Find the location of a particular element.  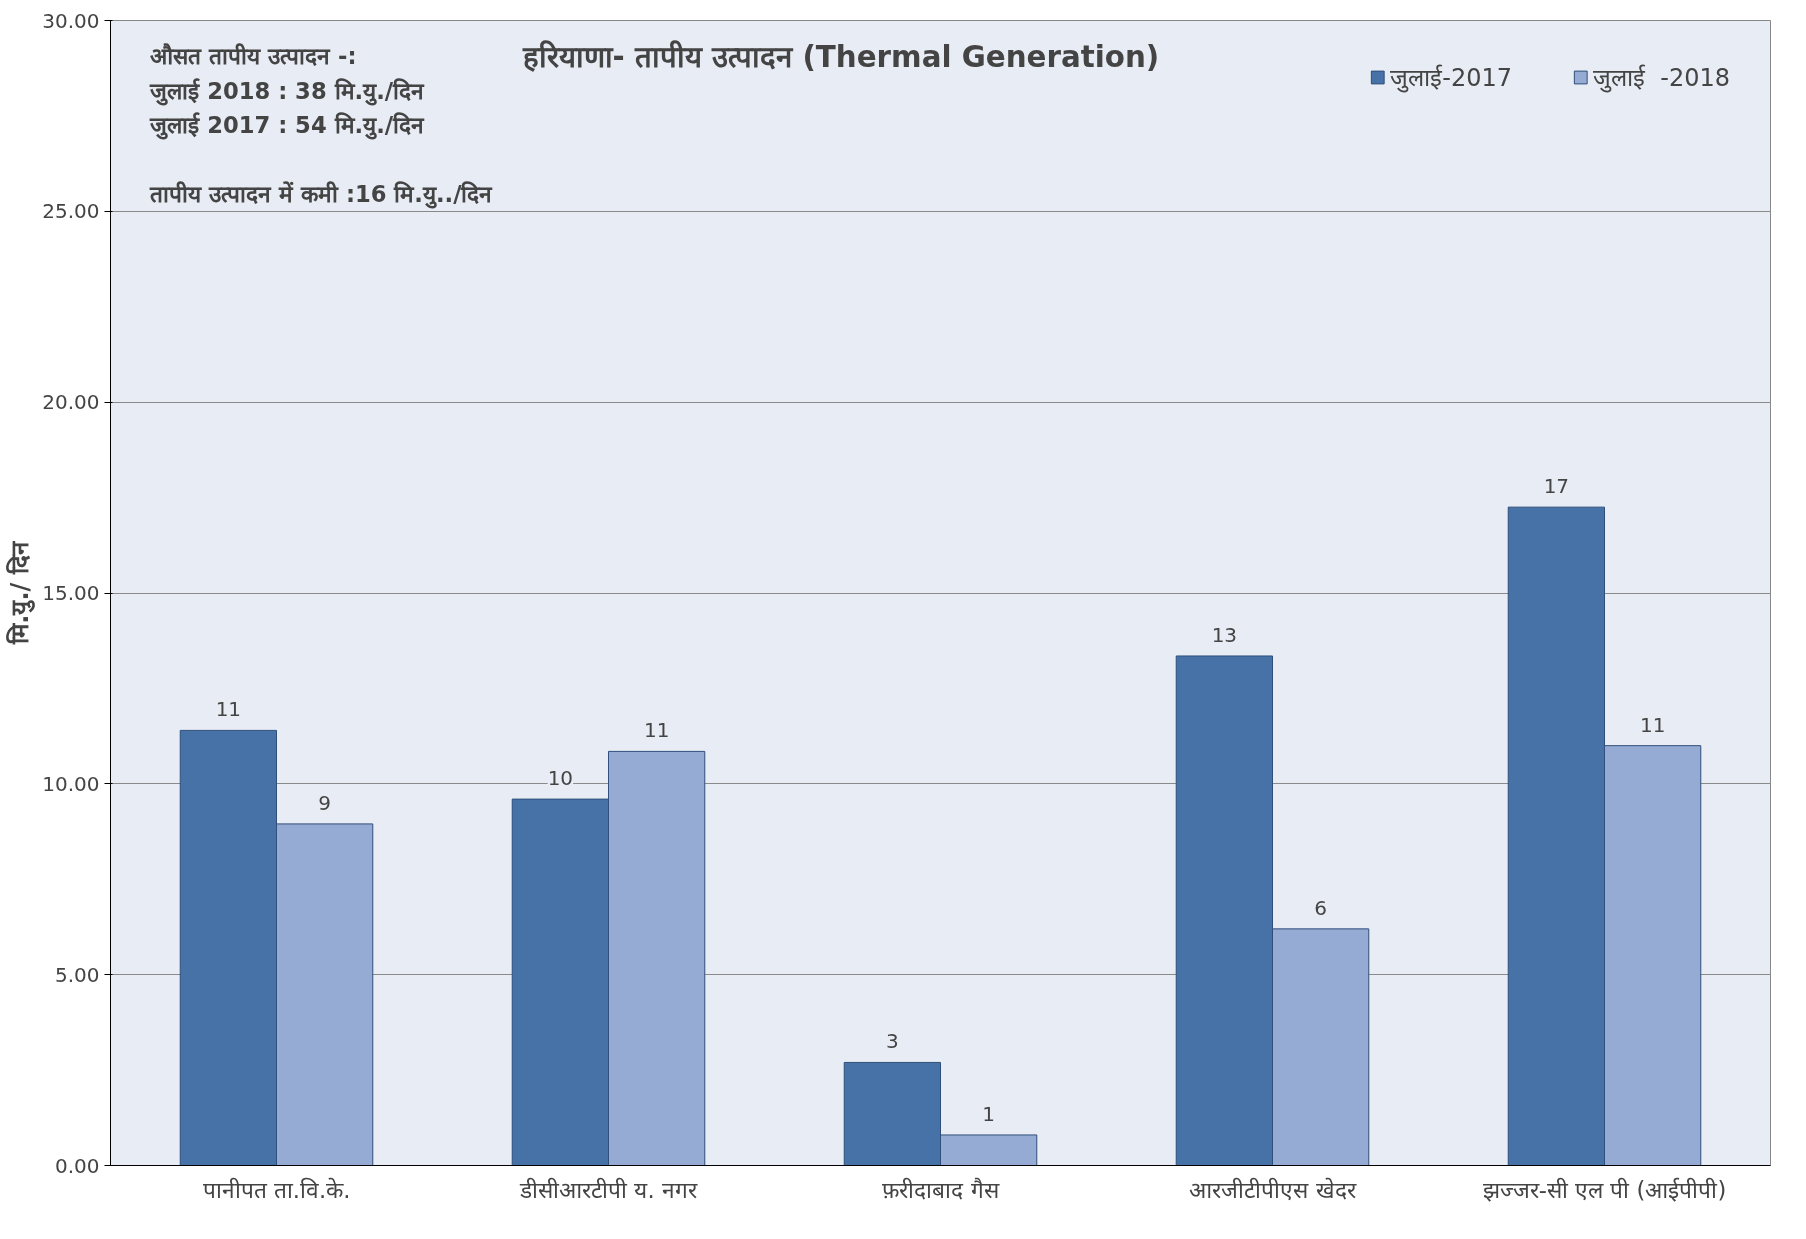

y-axis-title: मि.यु./ दिन is located at coordinates (21, 592).